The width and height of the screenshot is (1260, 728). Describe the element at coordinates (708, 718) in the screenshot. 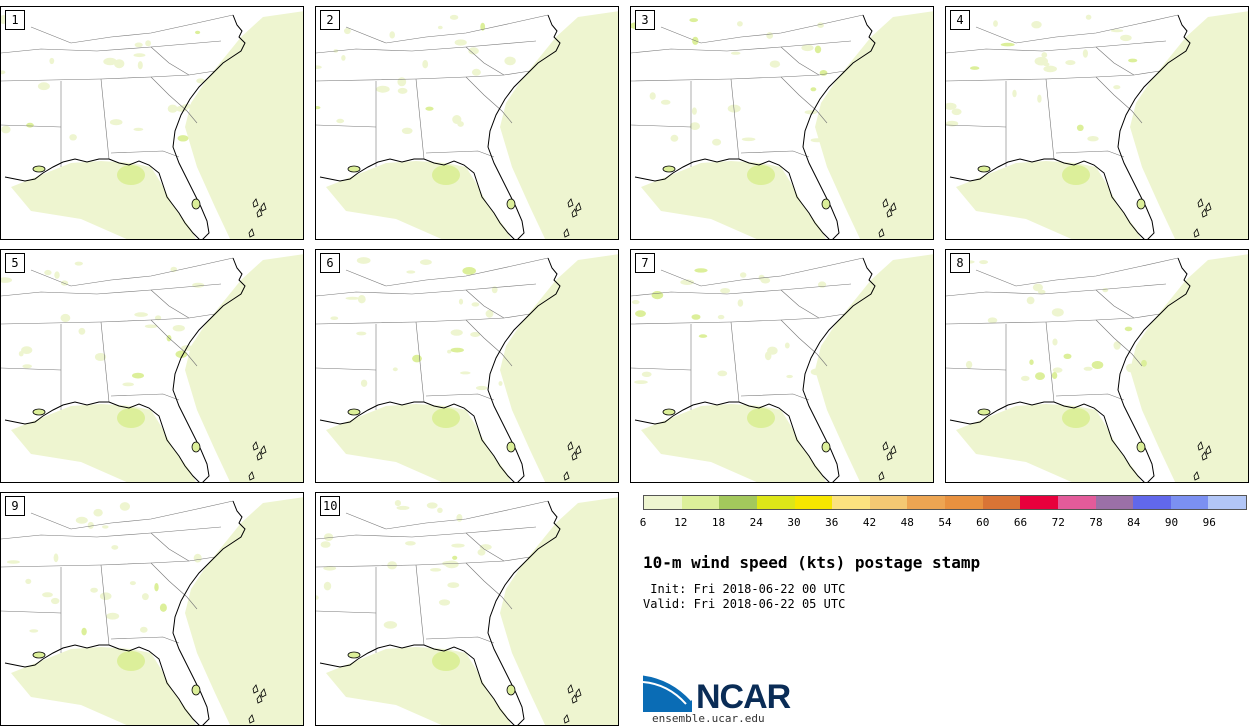

I see `site-url: ensemble.ucar.edu` at that location.